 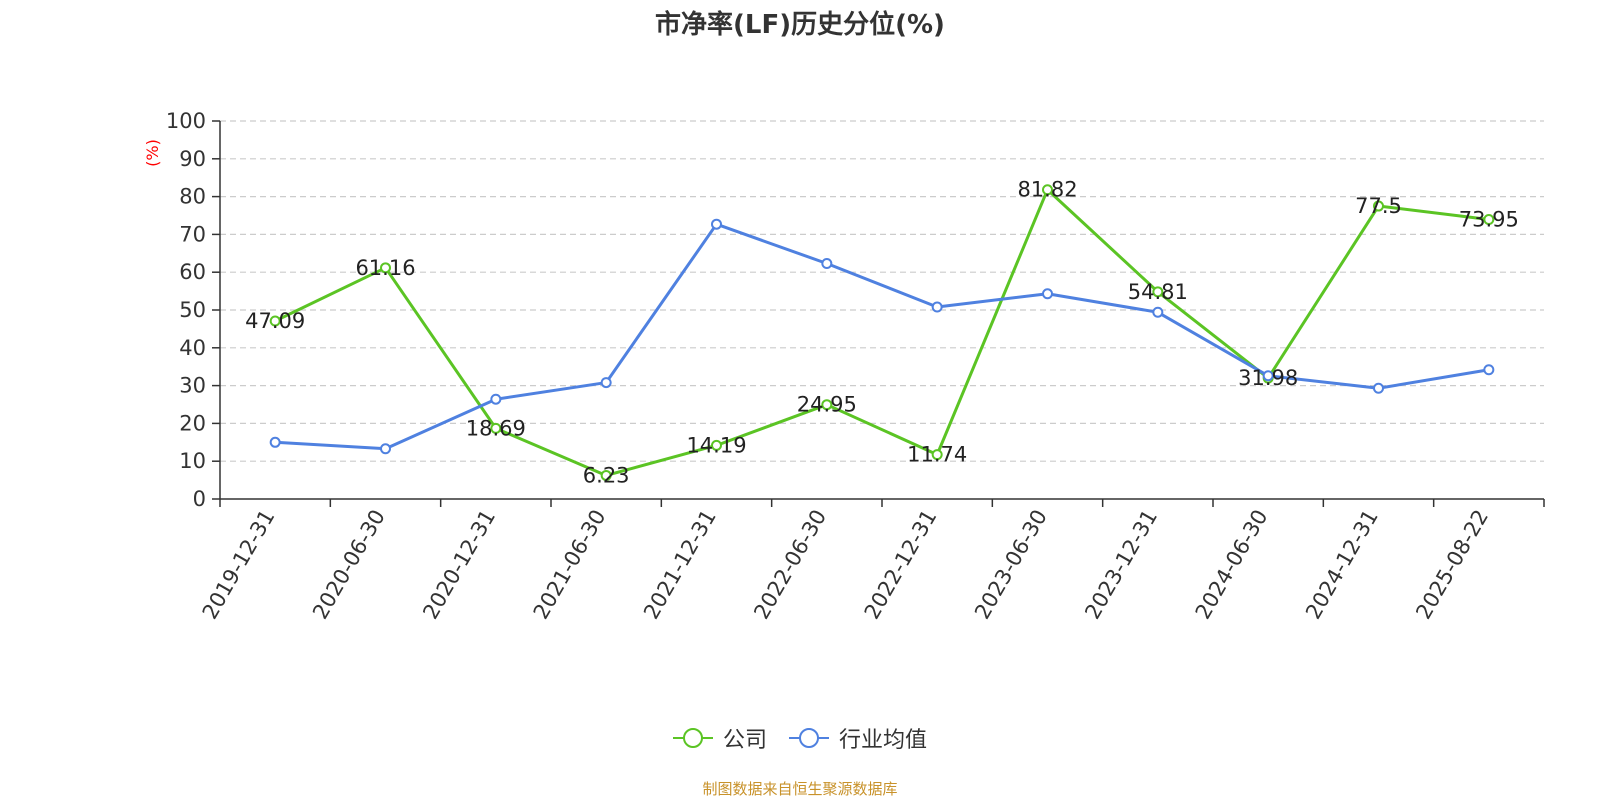 What do you see at coordinates (239, 565) in the screenshot?
I see `x-tick-label: 2019-12-31` at bounding box center [239, 565].